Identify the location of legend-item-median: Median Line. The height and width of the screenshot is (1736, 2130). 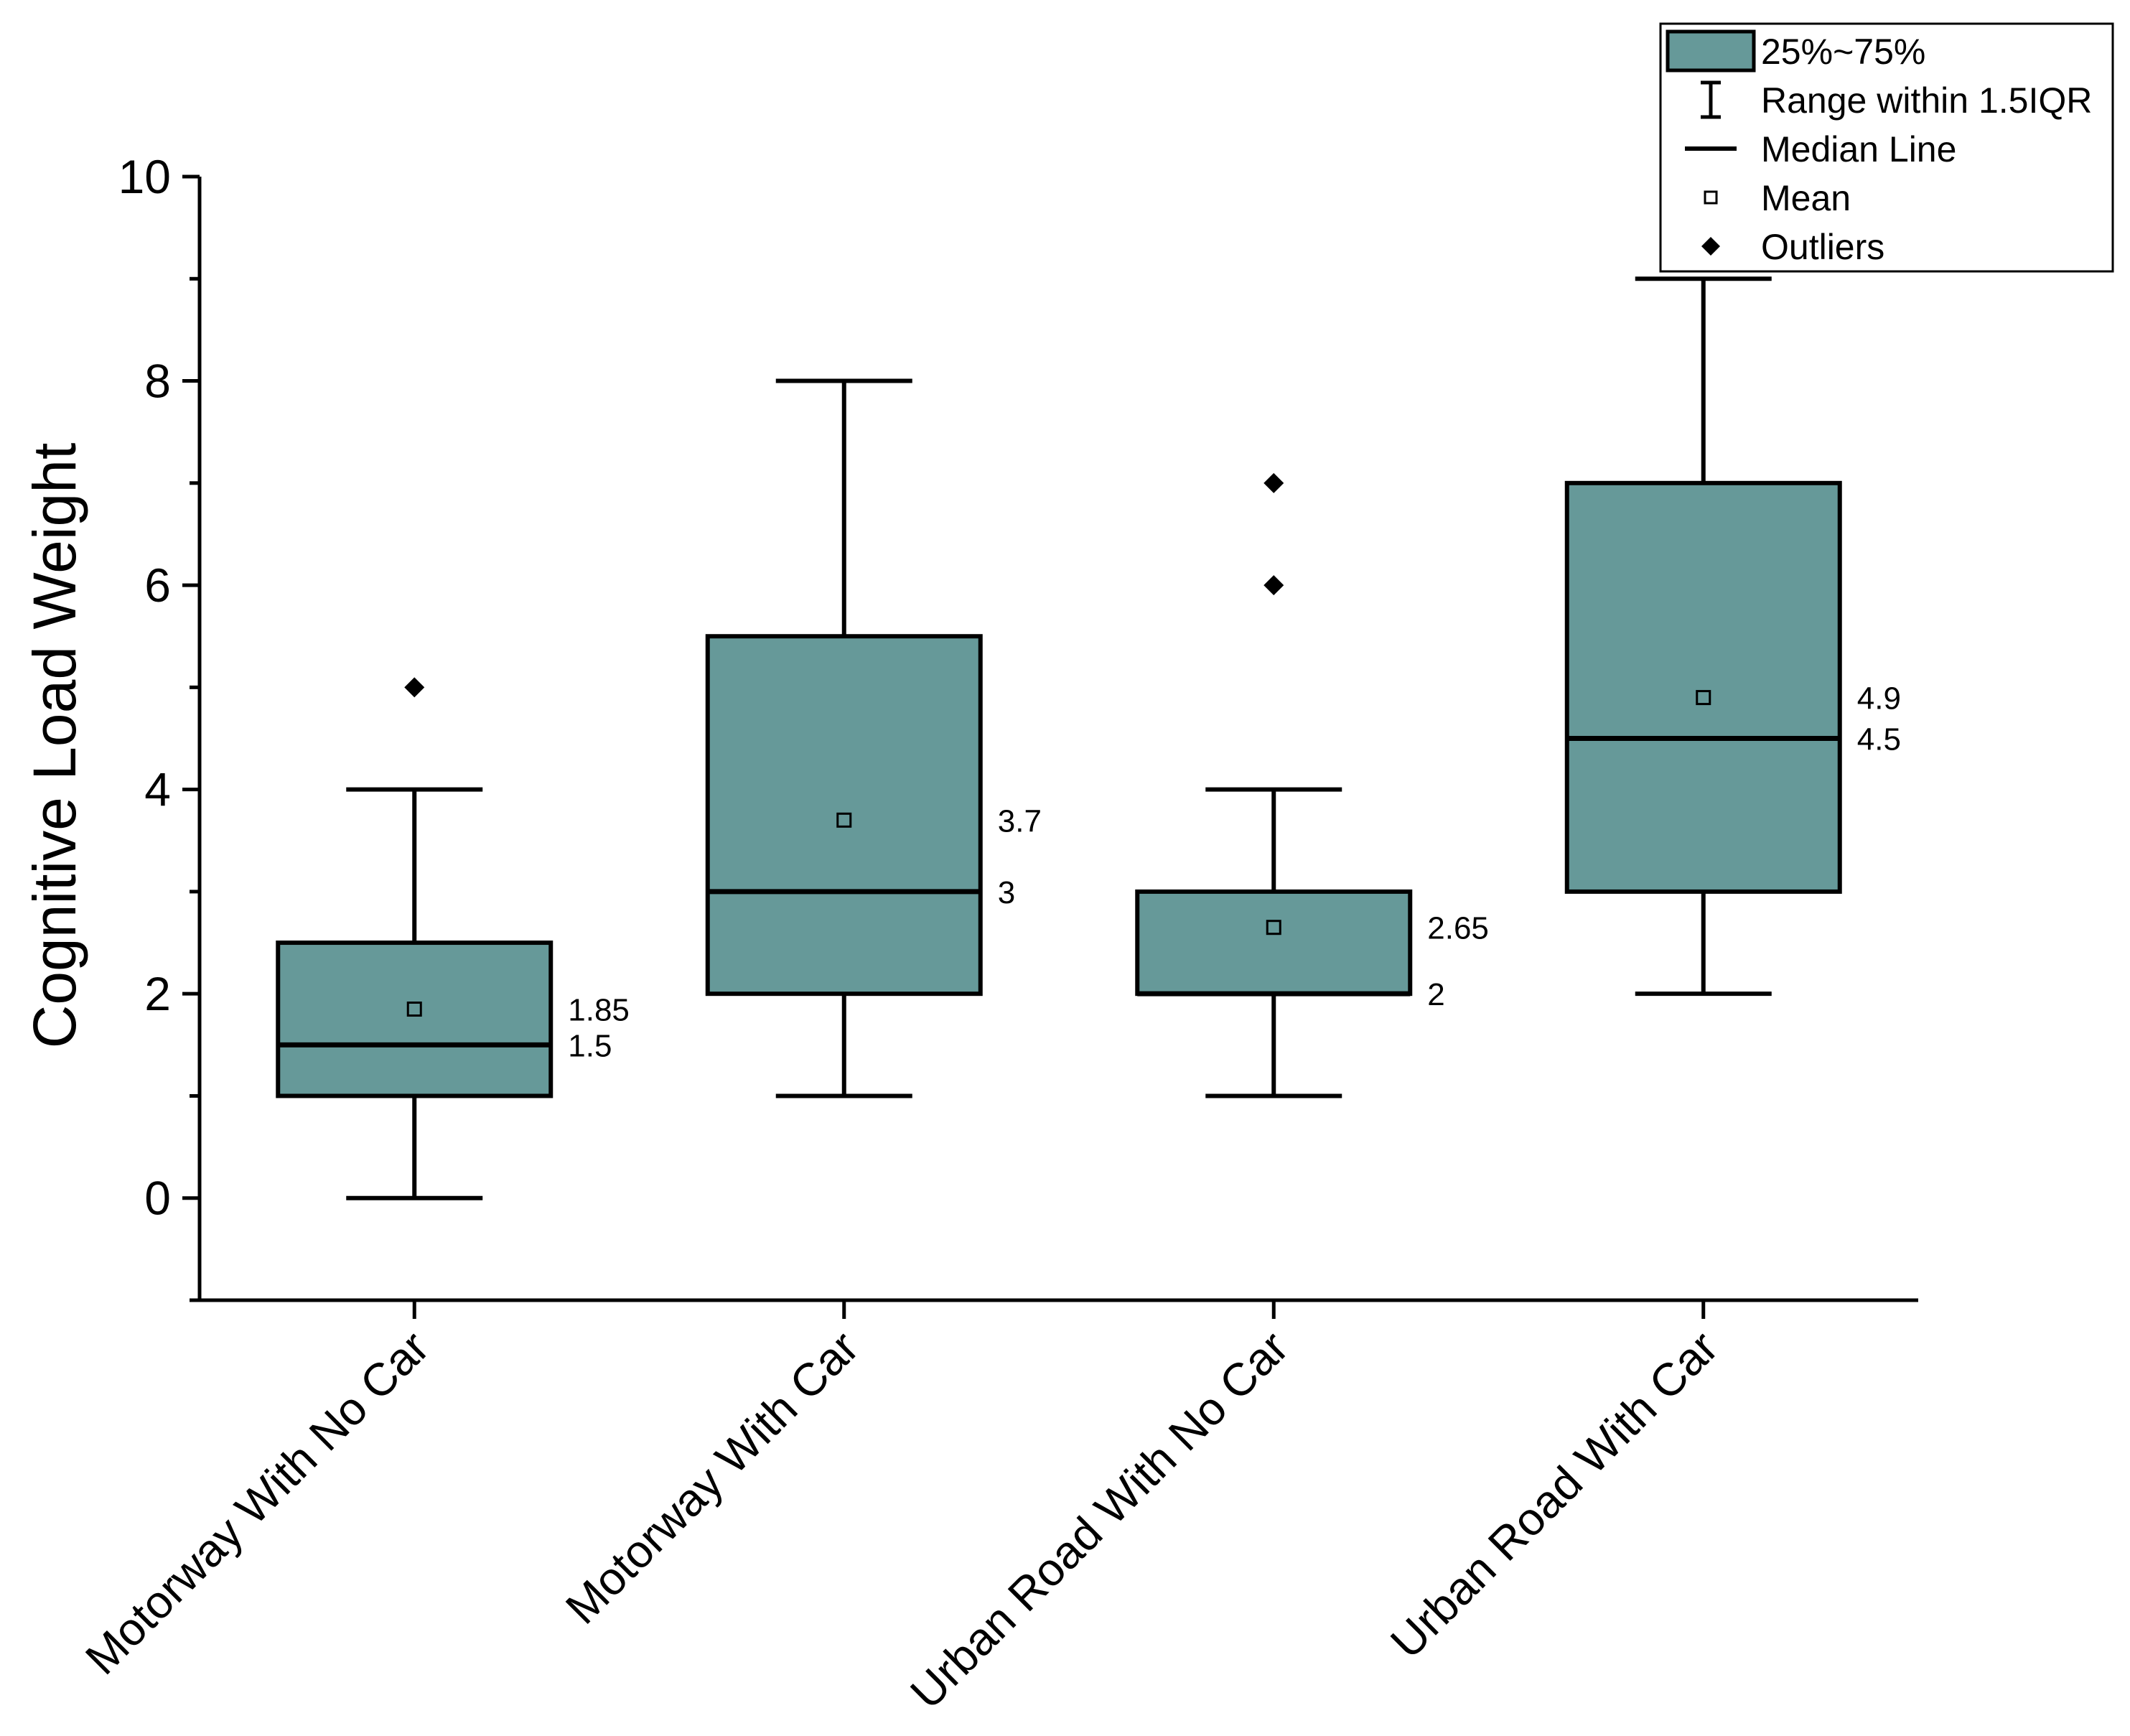
(1820, 149).